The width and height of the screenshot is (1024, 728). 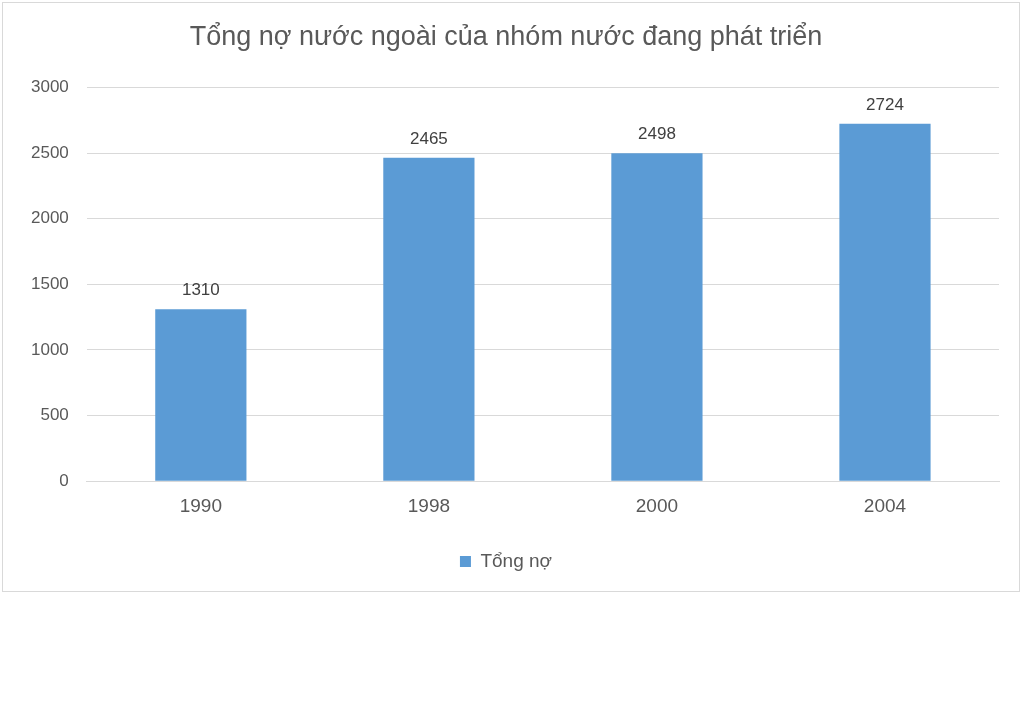 What do you see at coordinates (506, 35) in the screenshot?
I see `chart-title: Tổng nợ nước ngoài của nhóm nước đang phát triển` at bounding box center [506, 35].